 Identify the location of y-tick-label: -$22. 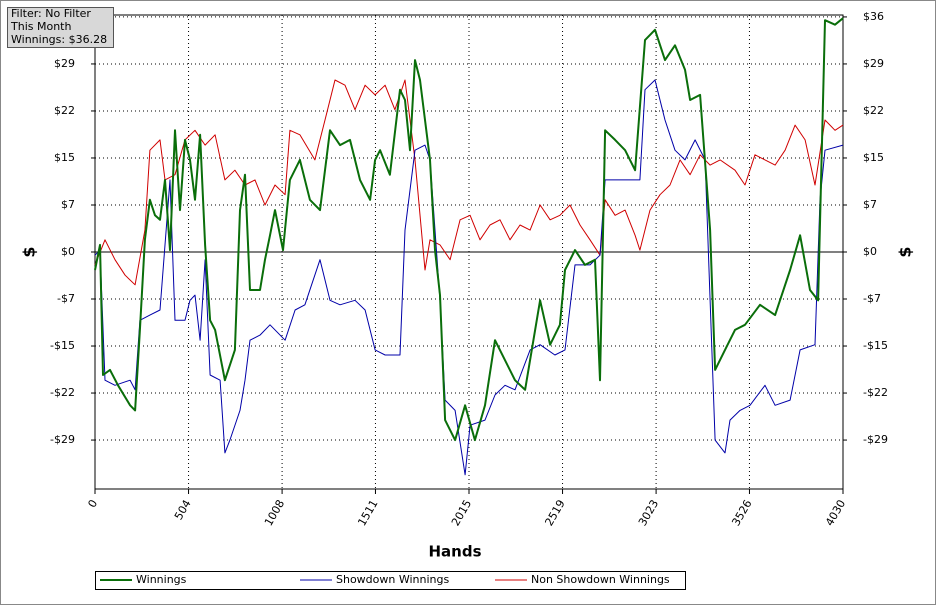
(62, 392).